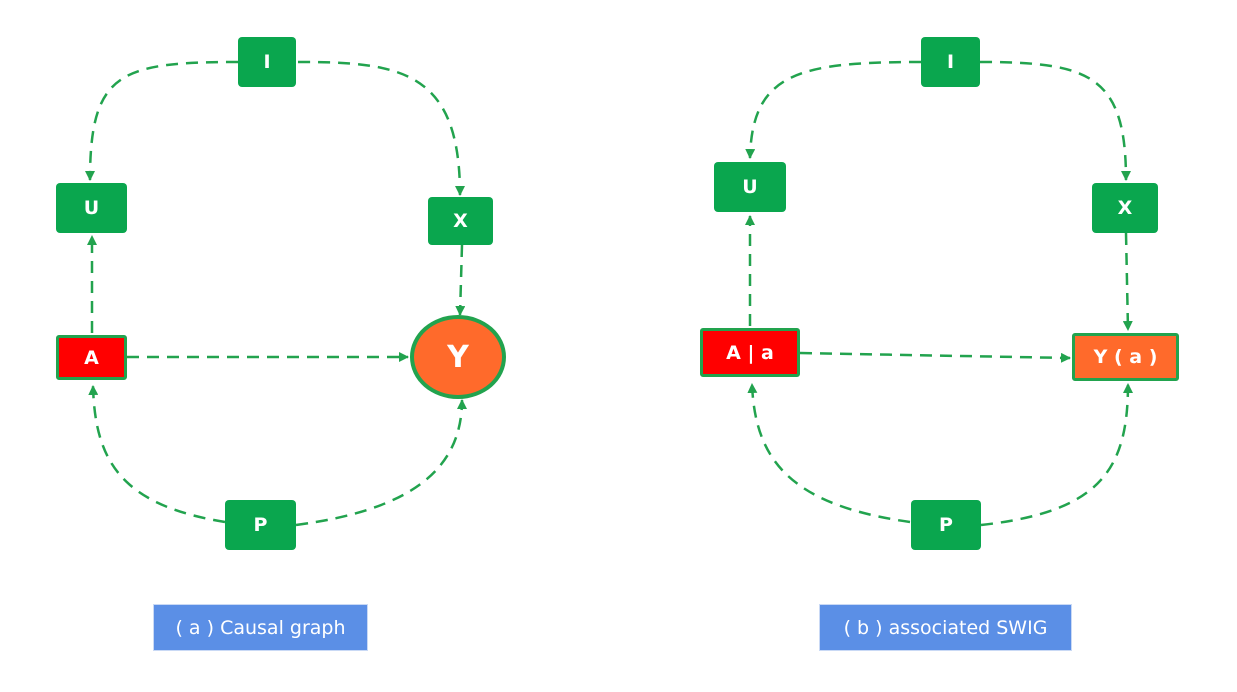 This screenshot has width=1237, height=692. Describe the element at coordinates (946, 525) in the screenshot. I see `node-p-right: P` at that location.